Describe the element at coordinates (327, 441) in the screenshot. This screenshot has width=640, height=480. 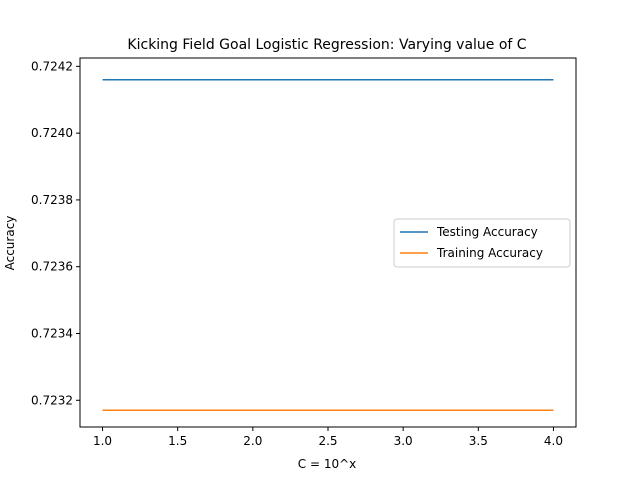
I see `x-tick-label: 2.5` at that location.